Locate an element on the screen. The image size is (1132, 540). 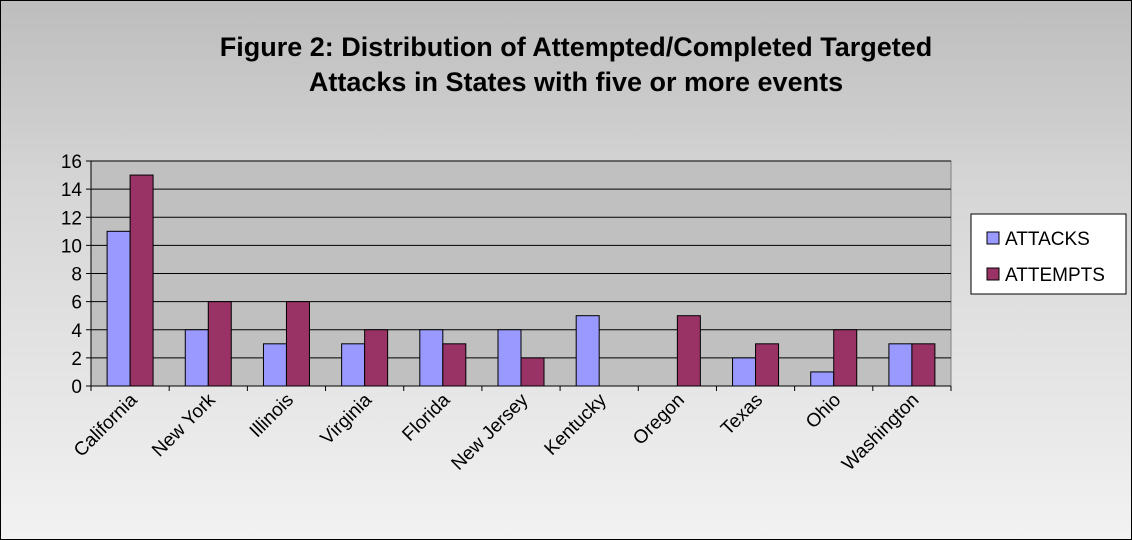
x-tick-label-washington: Washington is located at coordinates (880, 432).